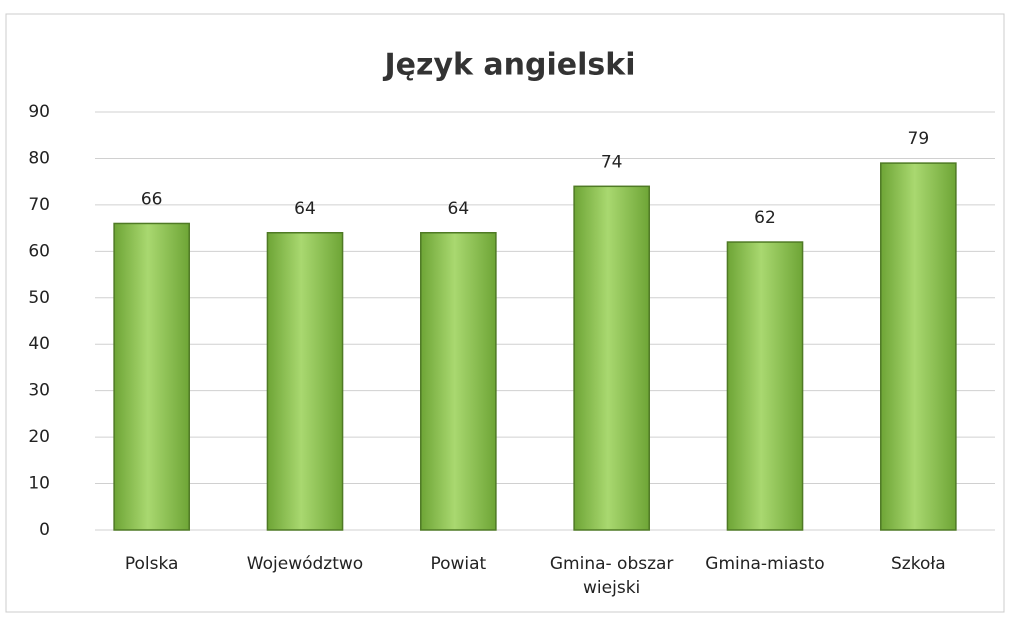 The image size is (1010, 620). I want to click on y-tick-label: 70, so click(39, 205).